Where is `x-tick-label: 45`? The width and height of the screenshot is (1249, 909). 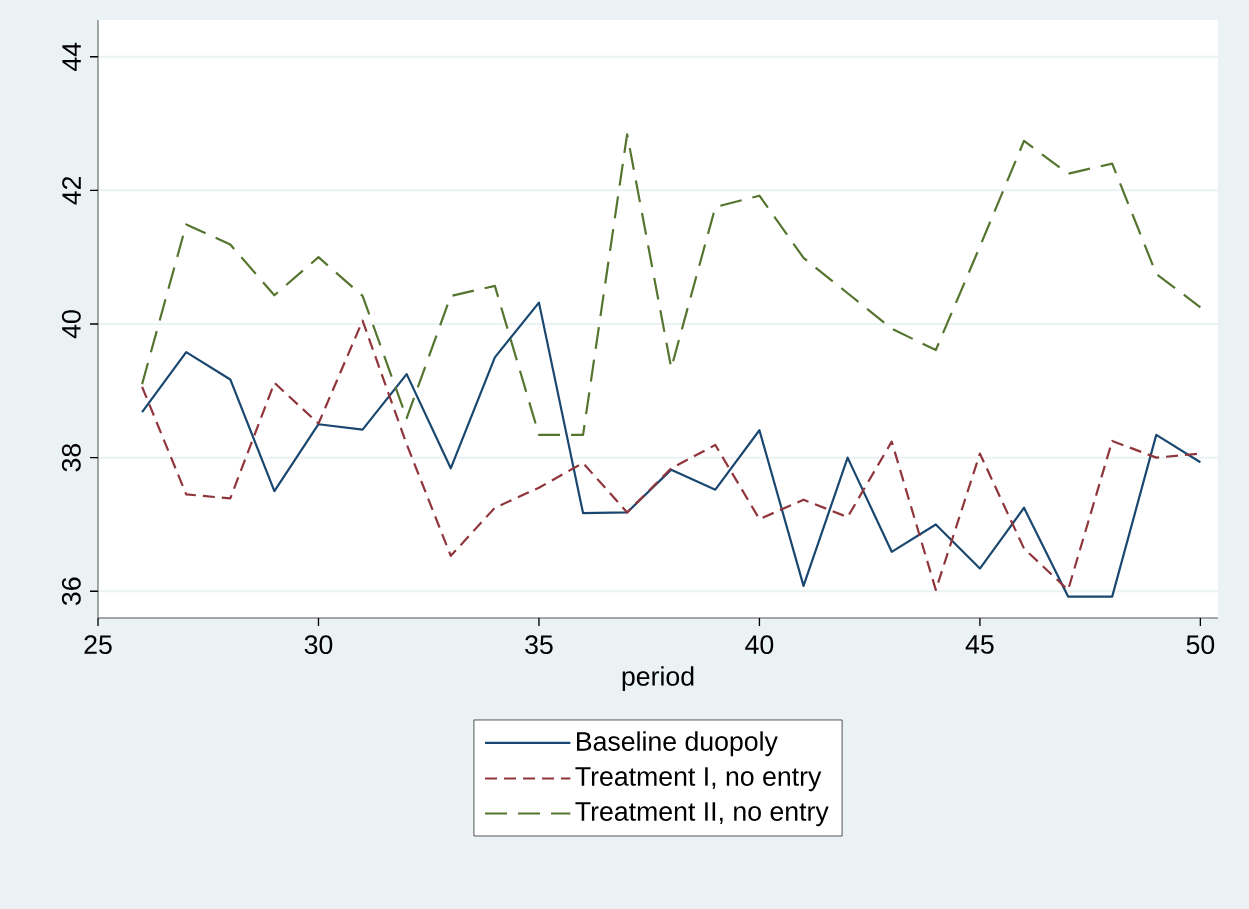
x-tick-label: 45 is located at coordinates (979, 644).